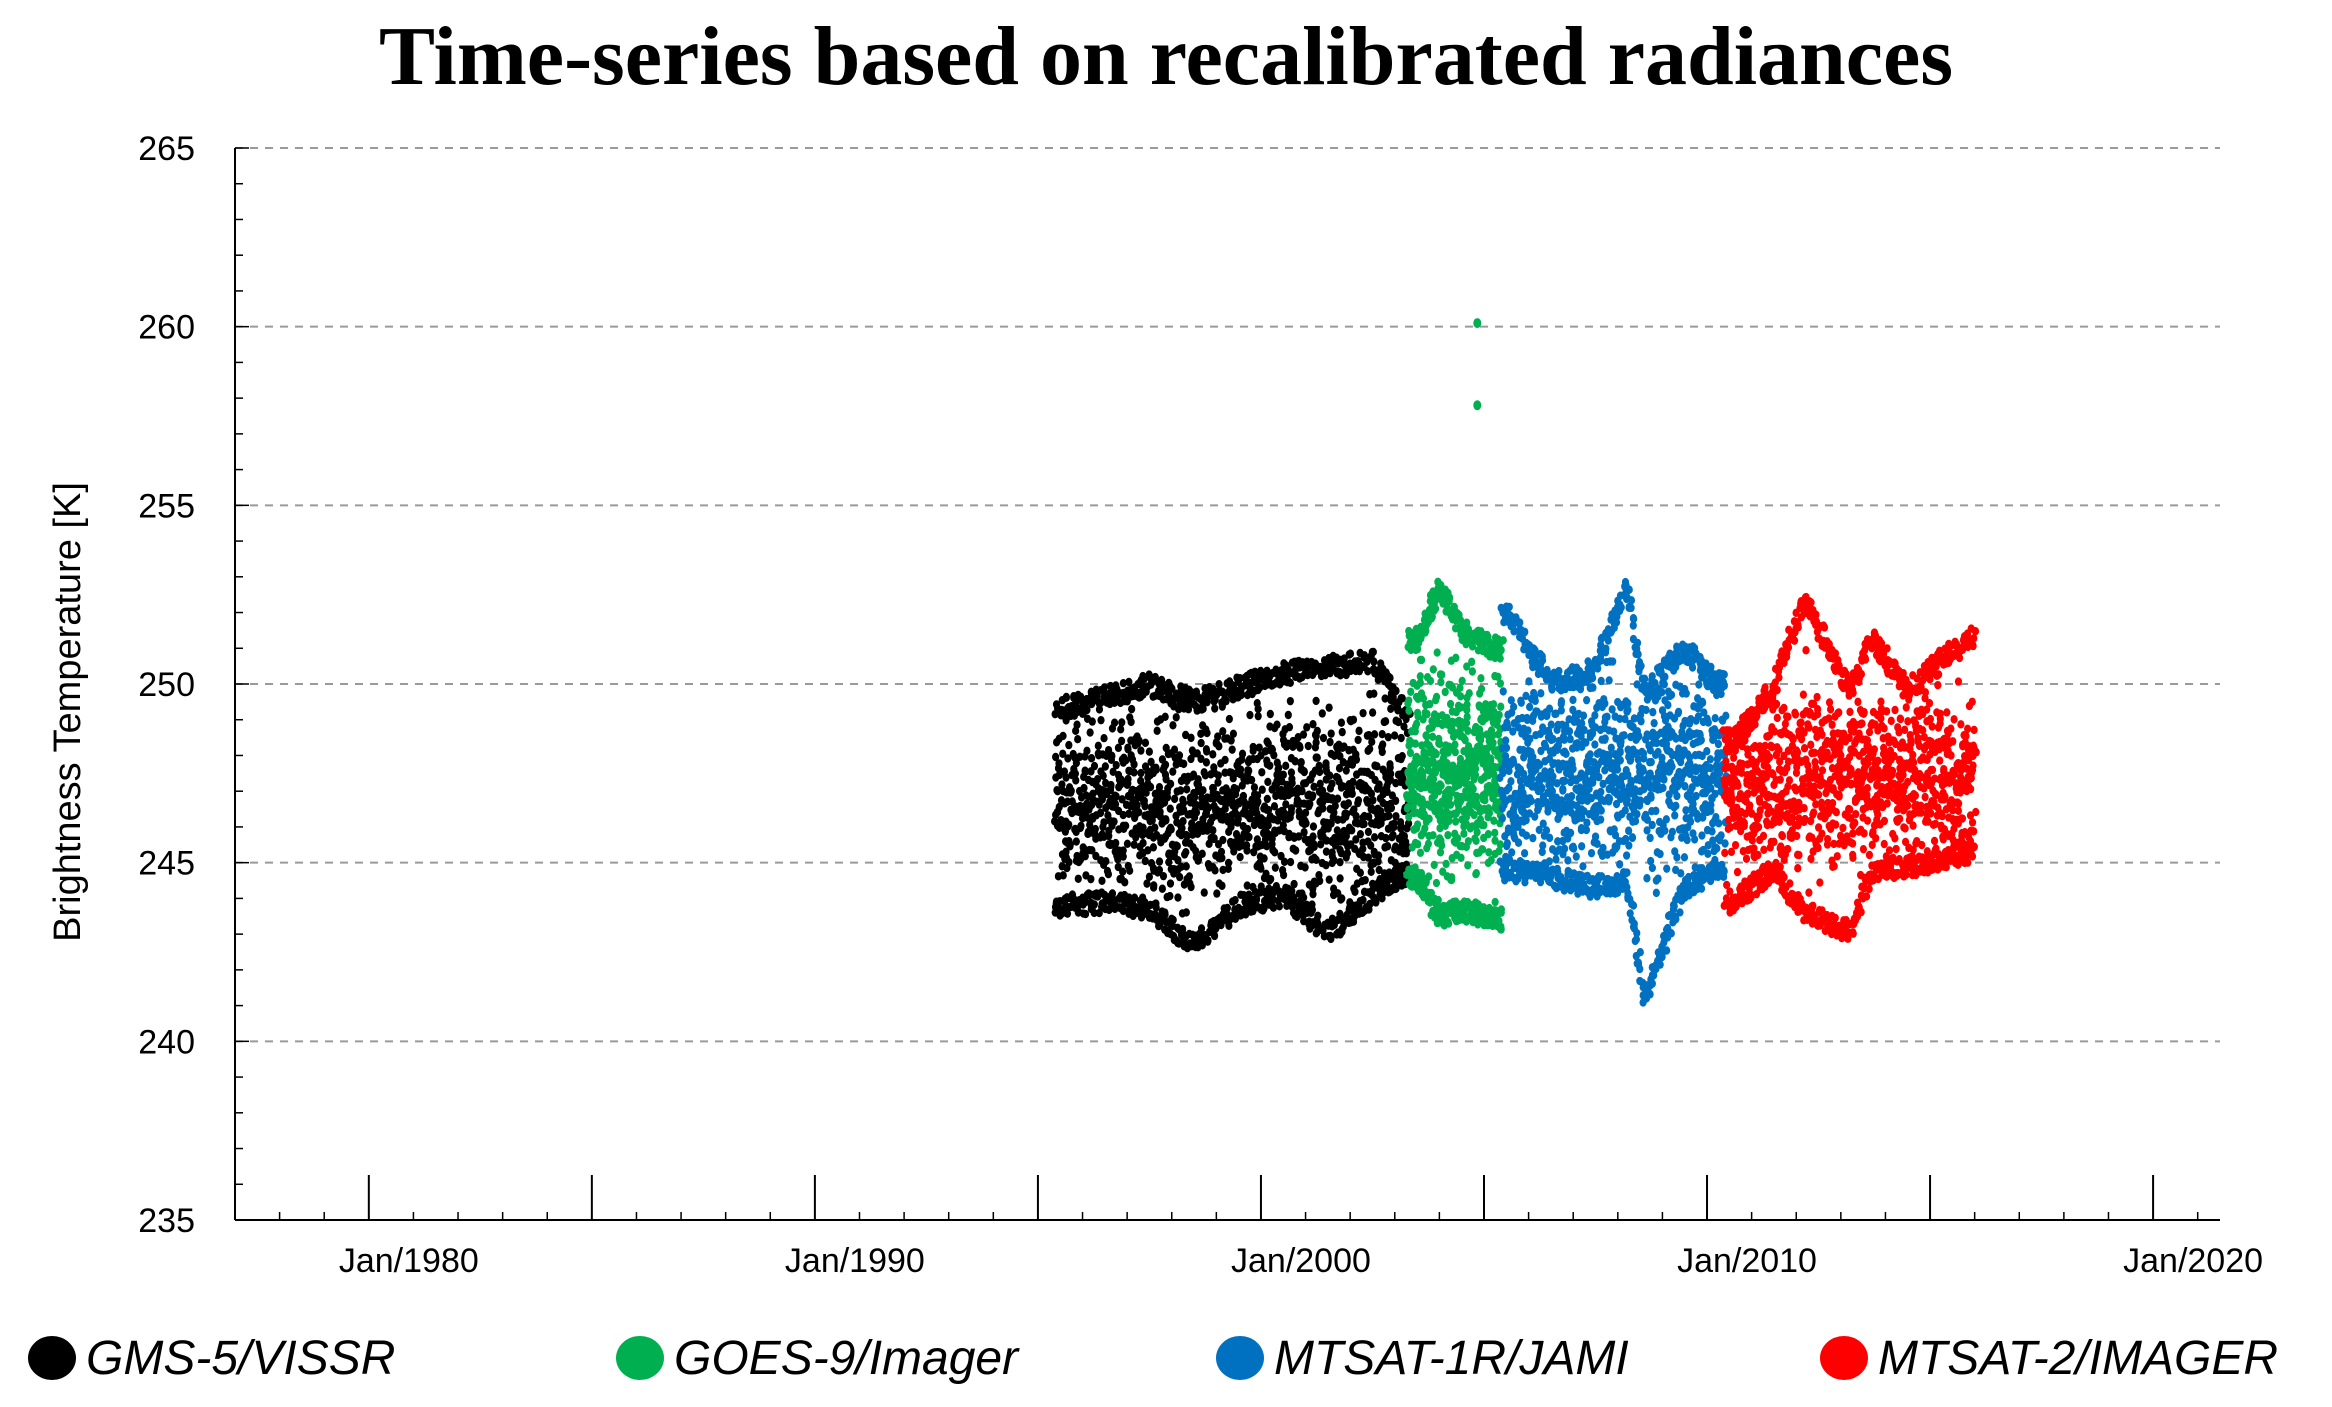 The image size is (2332, 1407). Describe the element at coordinates (855, 1261) in the screenshot. I see `x-tick-label-1990: Jan/1990` at that location.